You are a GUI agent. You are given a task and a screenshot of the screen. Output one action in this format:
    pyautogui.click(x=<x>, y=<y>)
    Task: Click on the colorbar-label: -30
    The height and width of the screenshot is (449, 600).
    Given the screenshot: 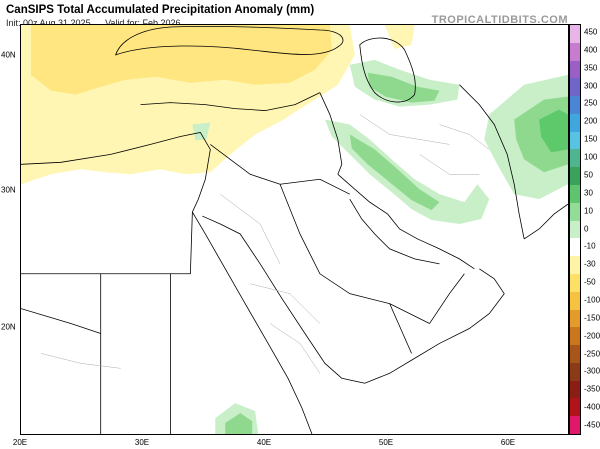 What is the action you would take?
    pyautogui.click(x=590, y=264)
    